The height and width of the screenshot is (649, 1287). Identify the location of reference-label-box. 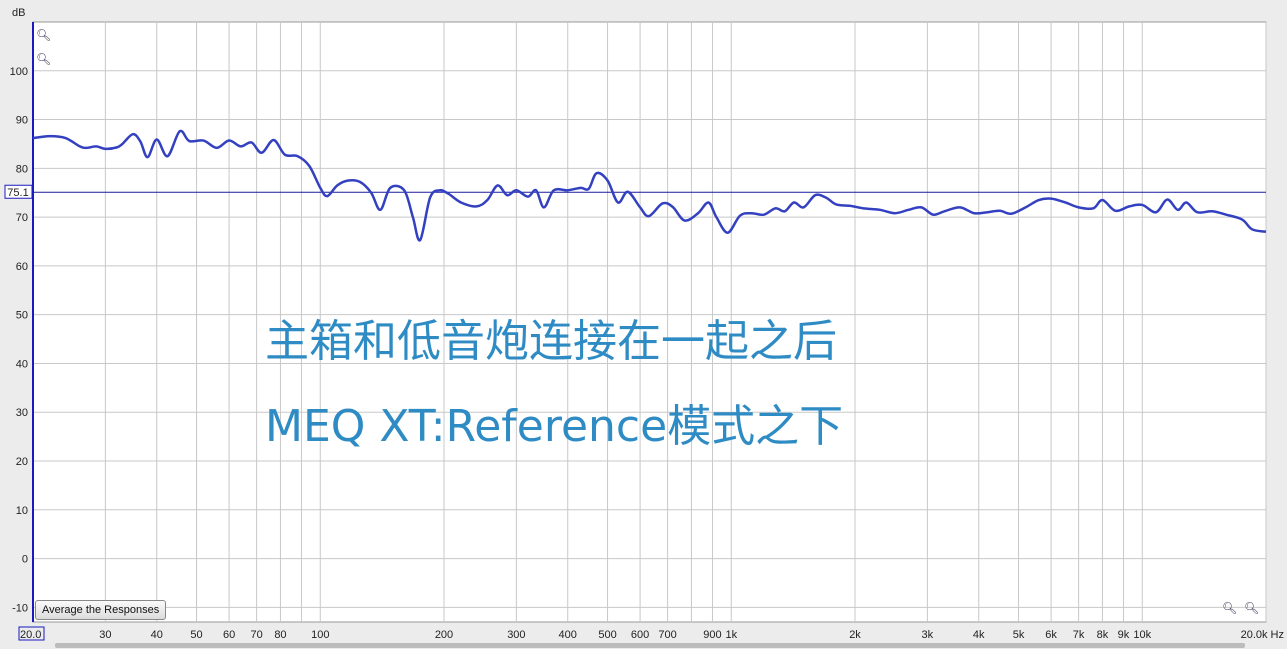
(18, 191).